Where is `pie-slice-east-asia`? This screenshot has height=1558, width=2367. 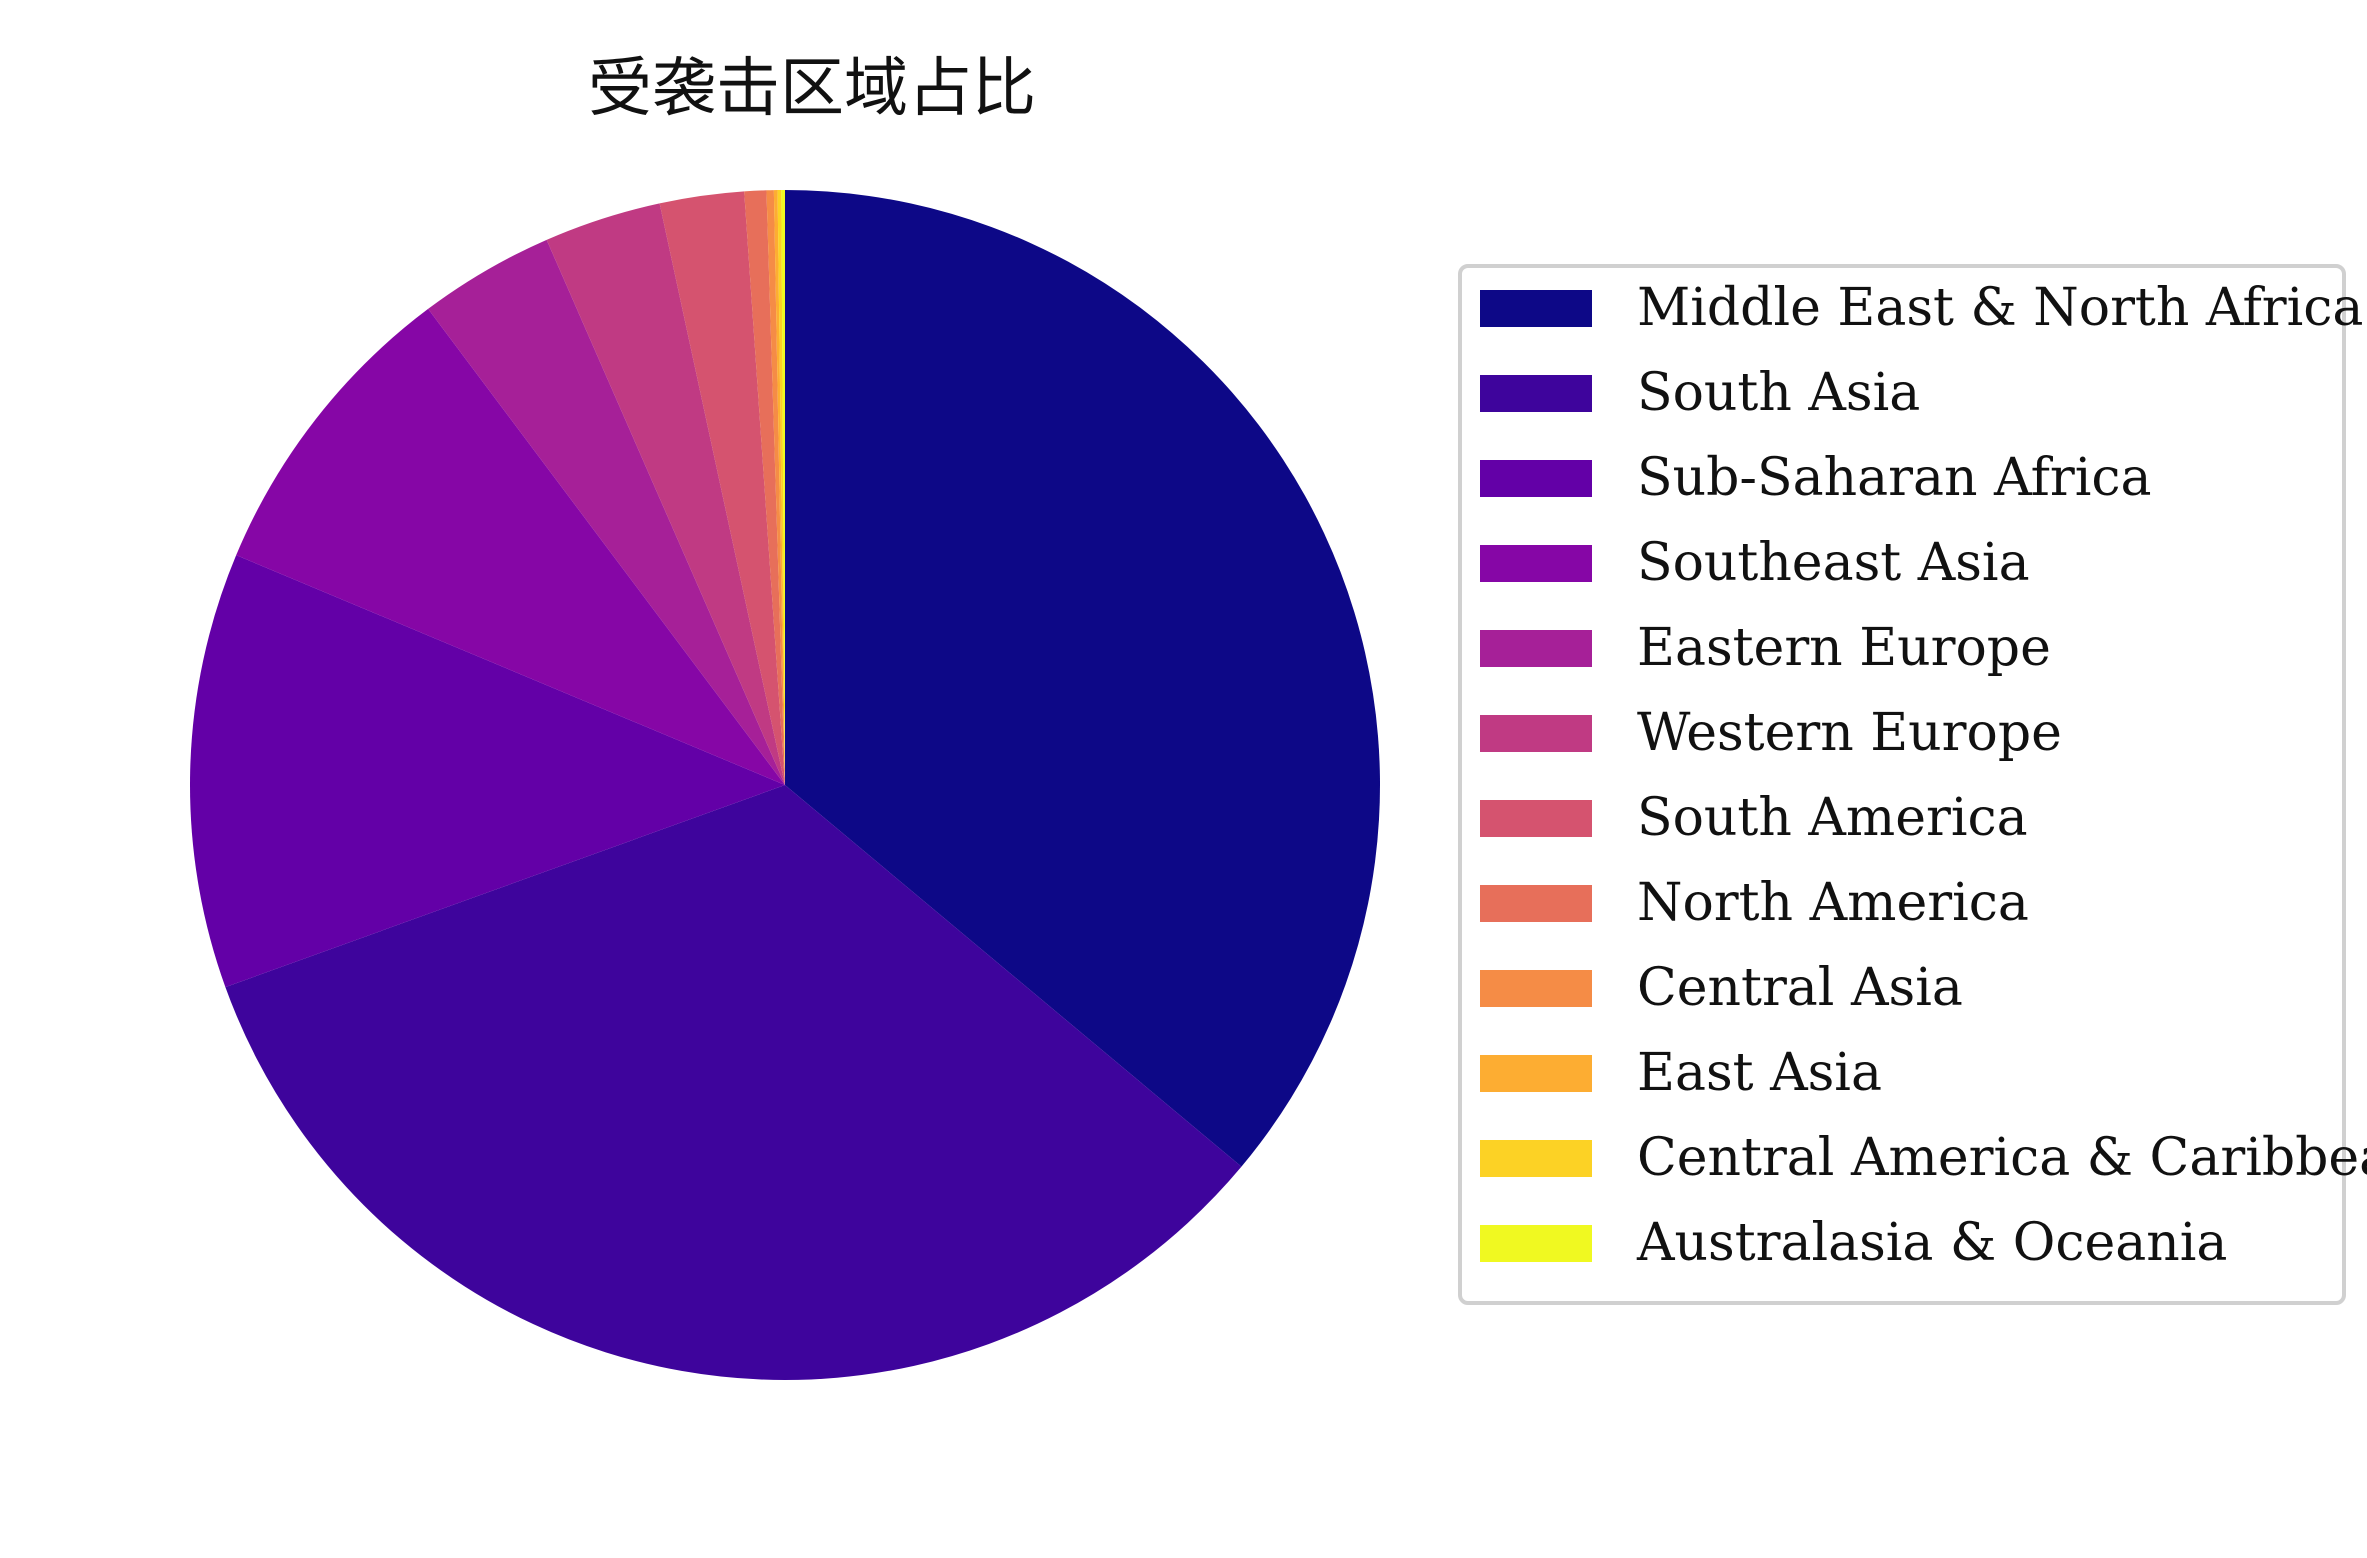 pie-slice-east-asia is located at coordinates (779, 488).